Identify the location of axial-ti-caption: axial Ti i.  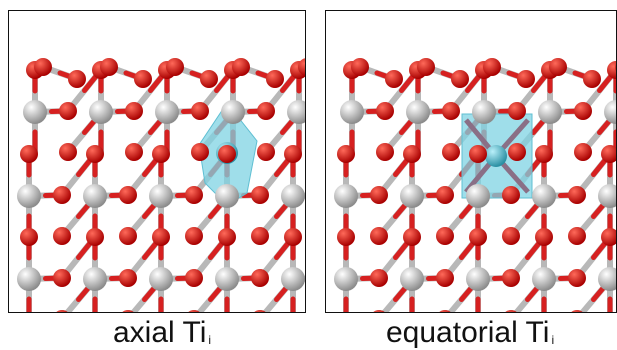
(162, 333).